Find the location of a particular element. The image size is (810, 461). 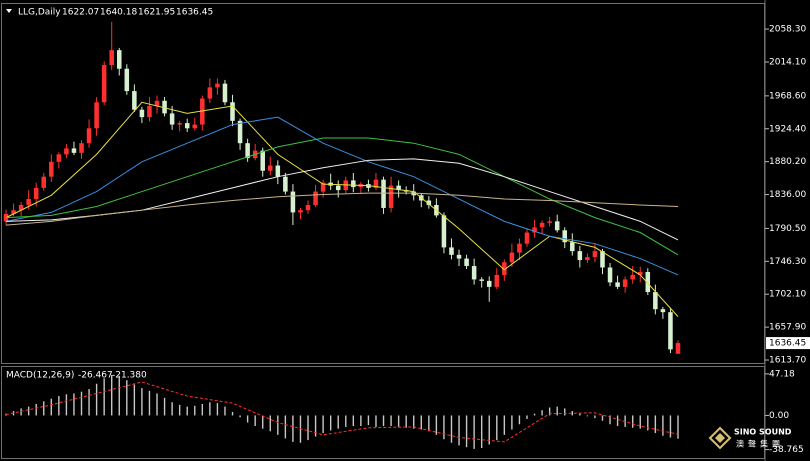

y-tick-label: 1746.30 is located at coordinates (787, 262).